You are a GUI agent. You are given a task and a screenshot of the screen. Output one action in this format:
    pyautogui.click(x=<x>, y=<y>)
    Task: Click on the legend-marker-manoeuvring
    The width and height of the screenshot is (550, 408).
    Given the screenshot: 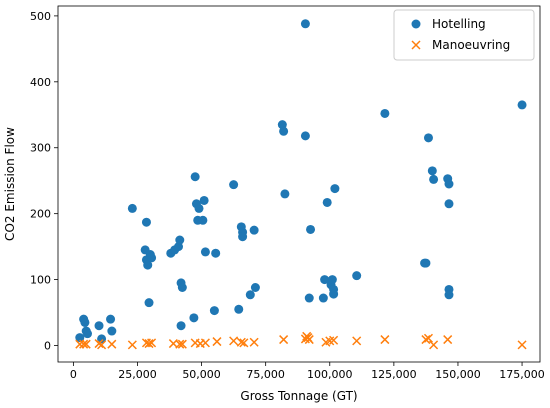 What is the action you would take?
    pyautogui.click(x=416, y=45)
    